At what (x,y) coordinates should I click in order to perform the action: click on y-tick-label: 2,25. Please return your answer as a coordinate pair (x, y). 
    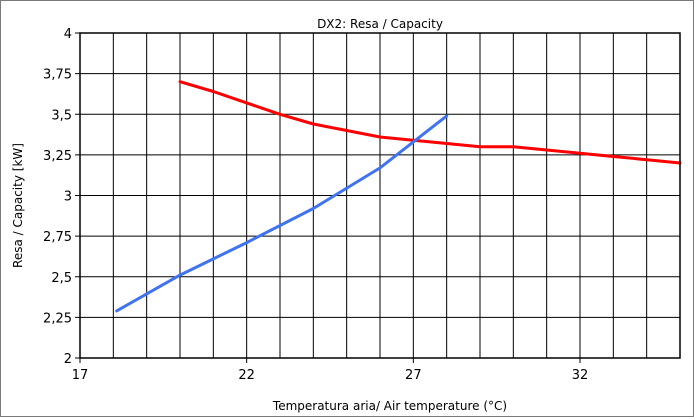
    Looking at the image, I should click on (57, 318).